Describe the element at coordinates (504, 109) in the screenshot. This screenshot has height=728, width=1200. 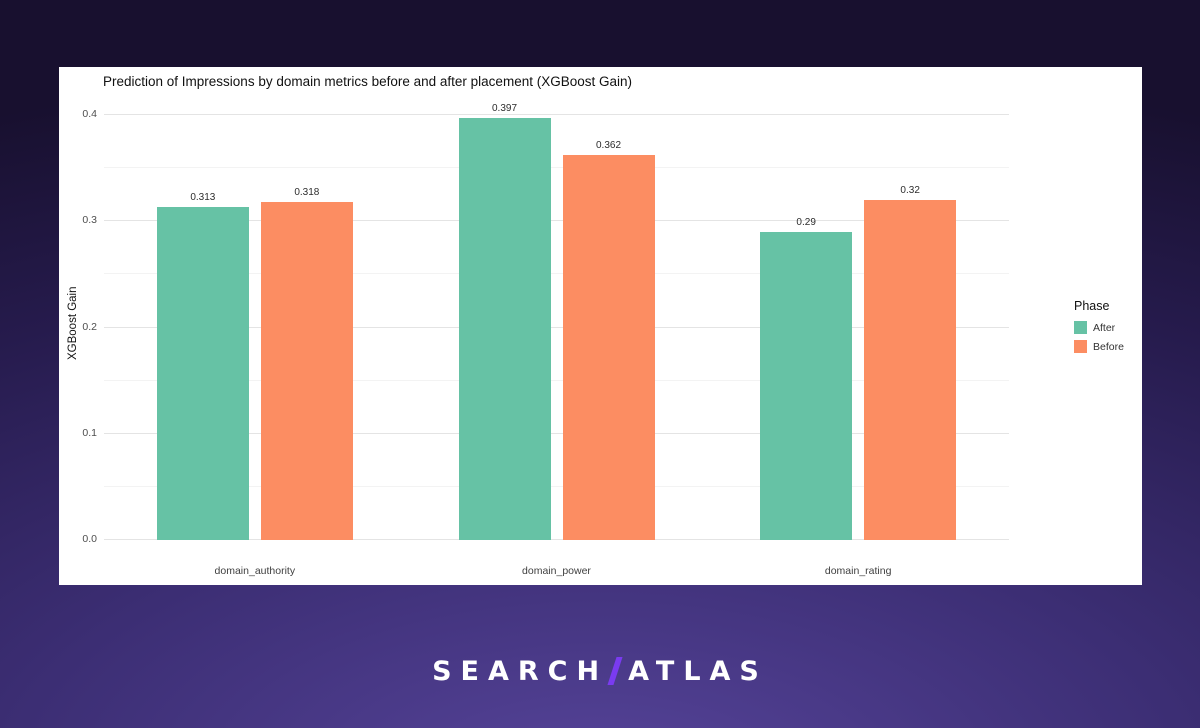
I see `bar-value-label: 0.397` at that location.